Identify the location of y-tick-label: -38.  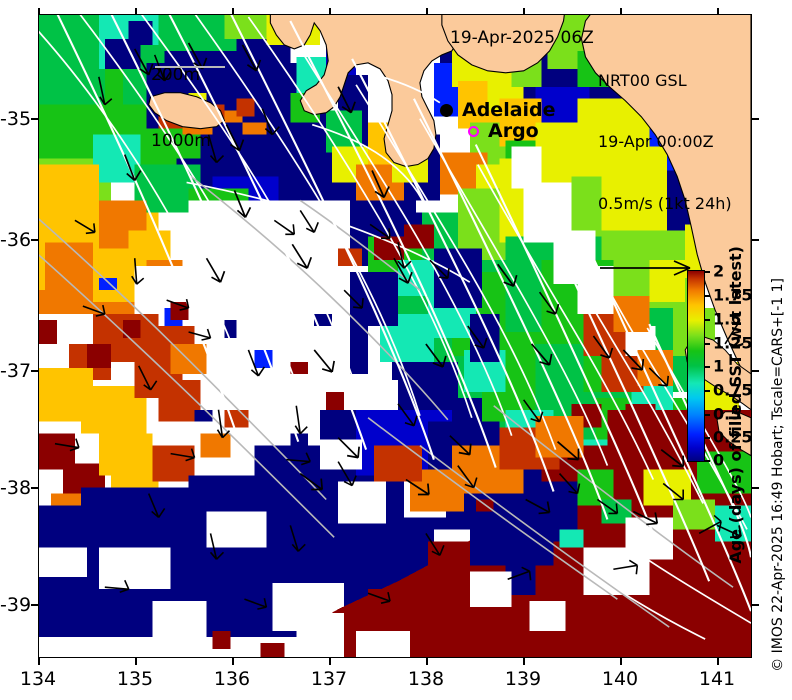
(16, 488).